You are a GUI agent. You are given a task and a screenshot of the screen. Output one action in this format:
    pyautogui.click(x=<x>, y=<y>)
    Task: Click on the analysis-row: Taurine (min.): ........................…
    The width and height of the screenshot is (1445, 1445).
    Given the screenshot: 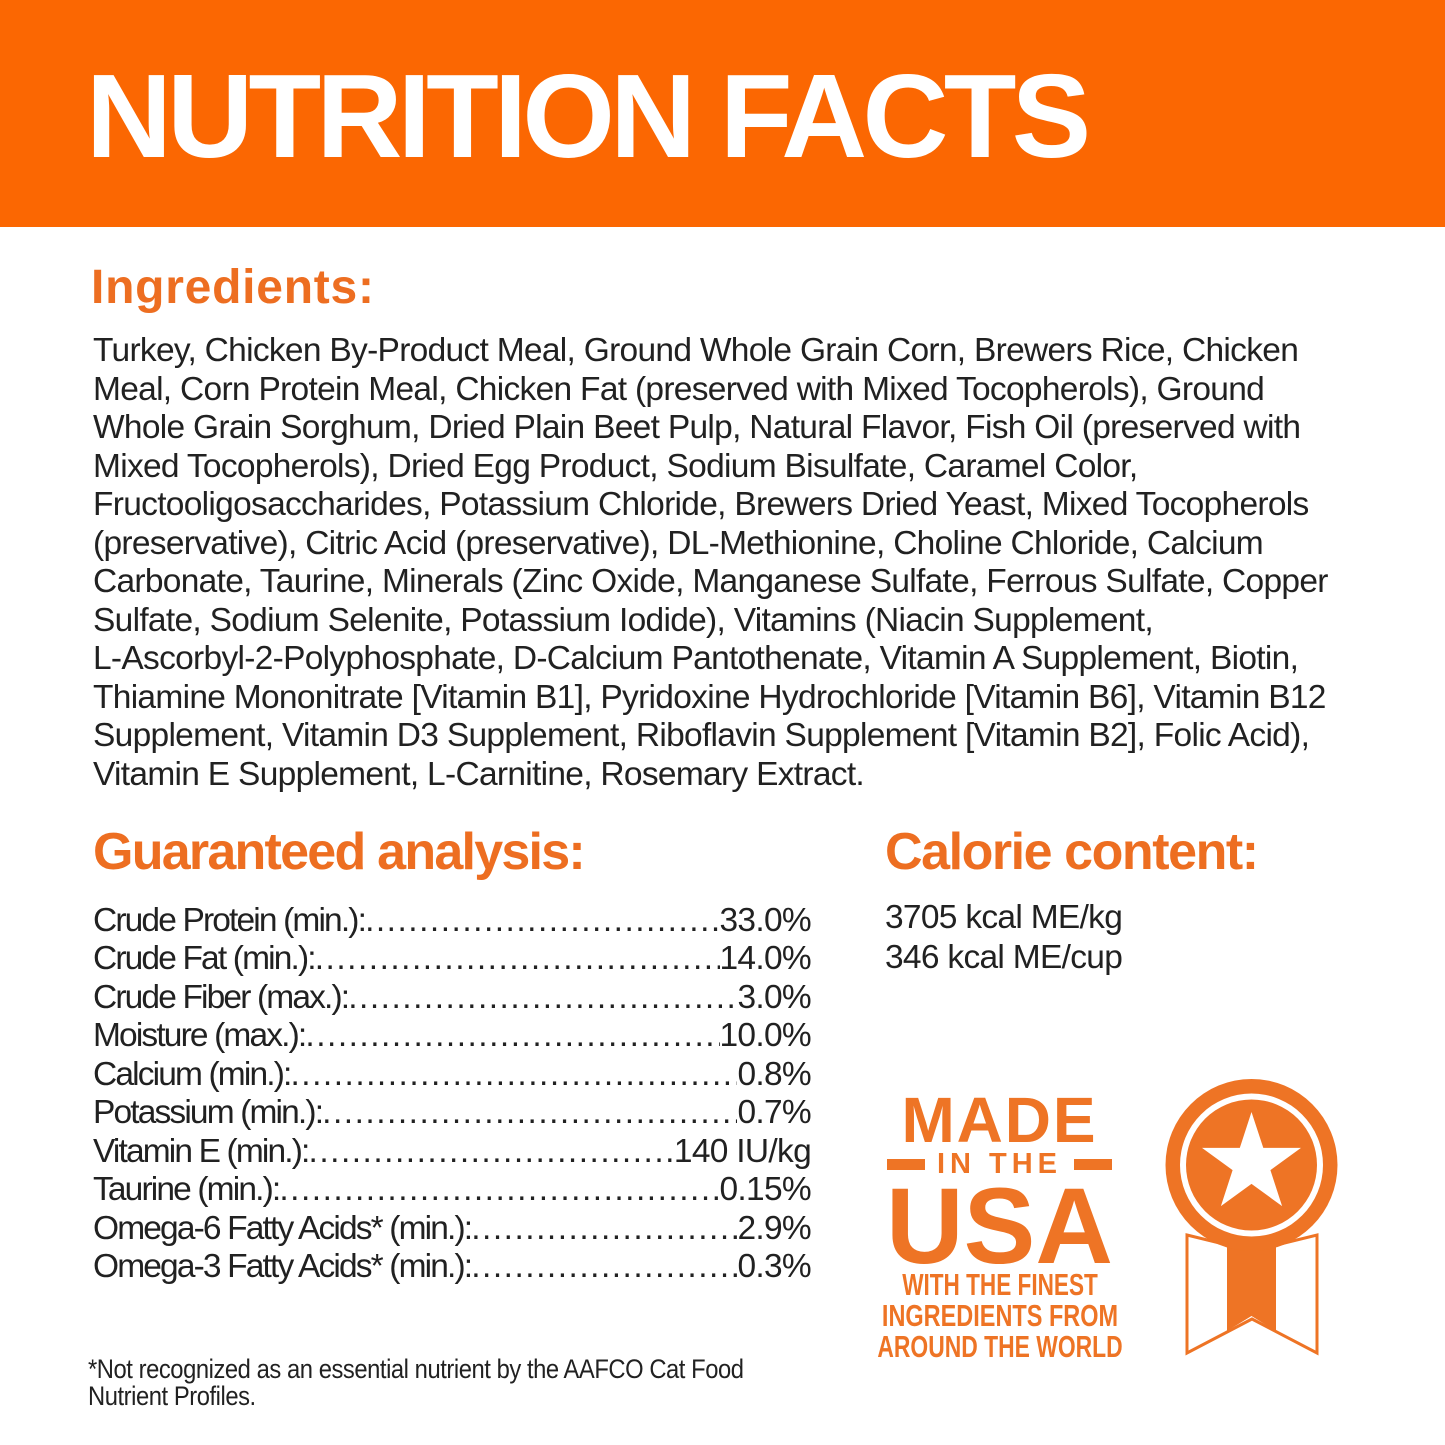 What is the action you would take?
    pyautogui.click(x=452, y=1190)
    